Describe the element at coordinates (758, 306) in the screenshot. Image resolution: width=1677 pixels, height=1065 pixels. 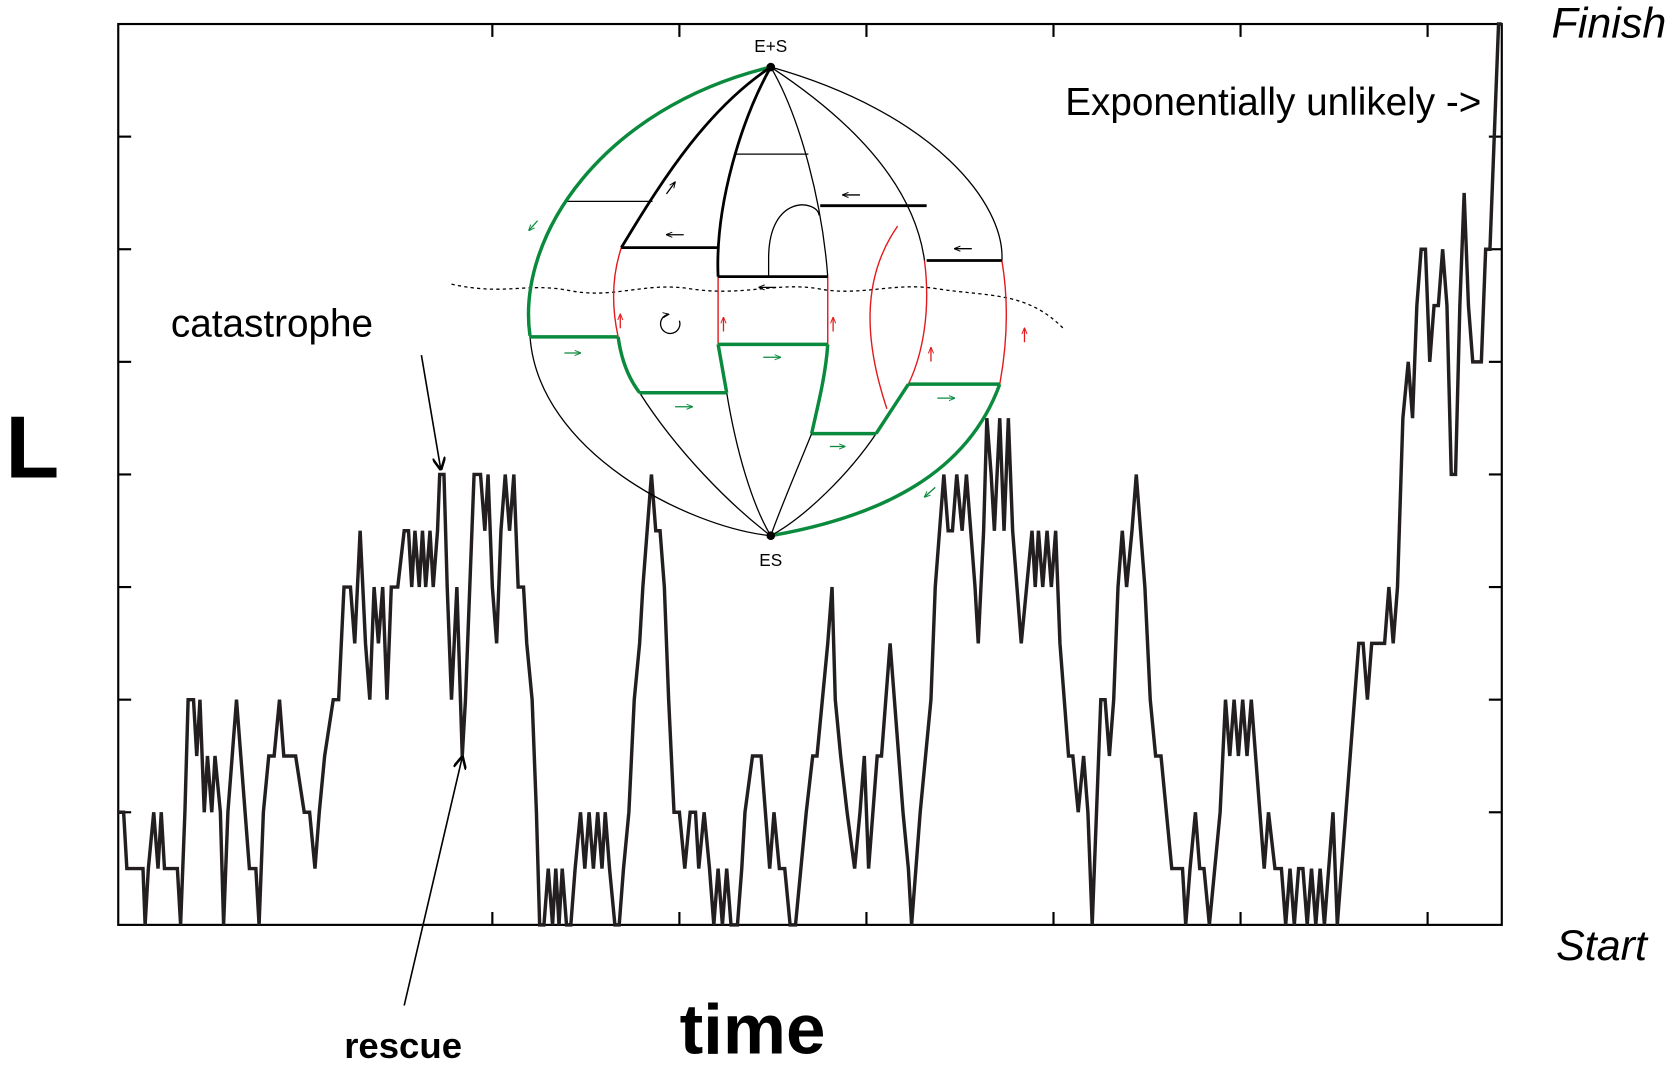
I see `threshold-line` at that location.